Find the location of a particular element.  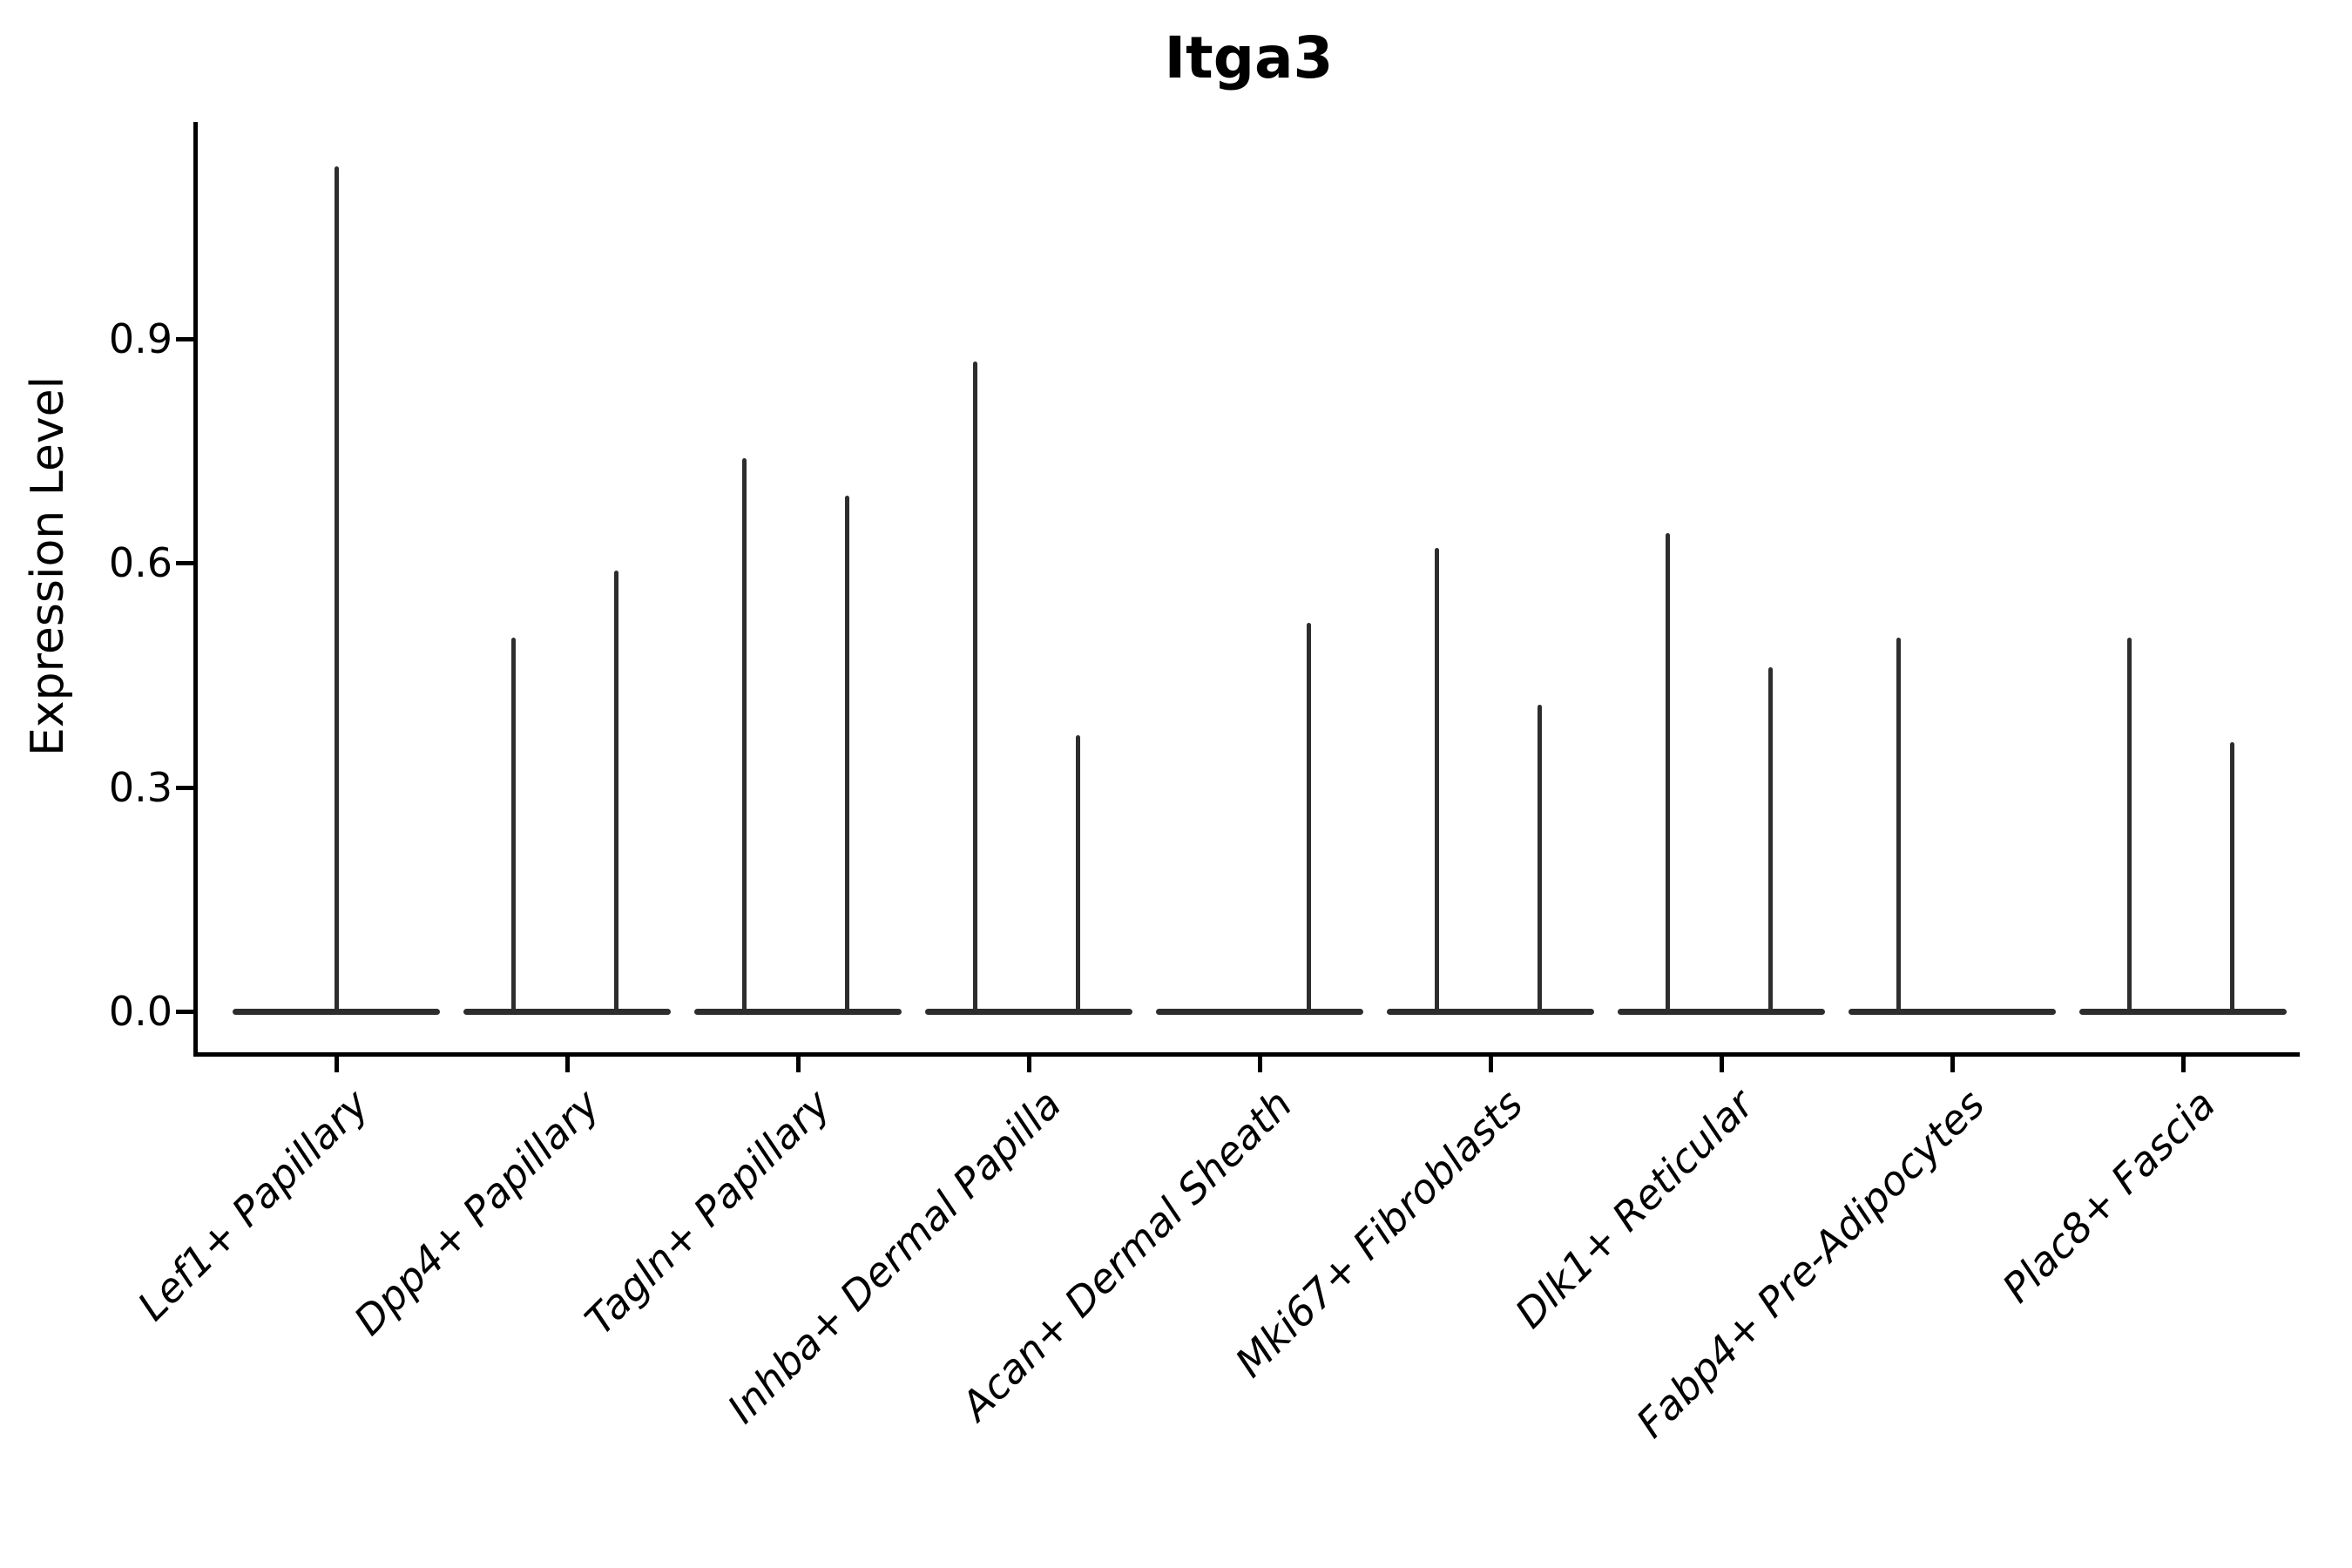

y-tick-label: 0.0 is located at coordinates (140, 1012).